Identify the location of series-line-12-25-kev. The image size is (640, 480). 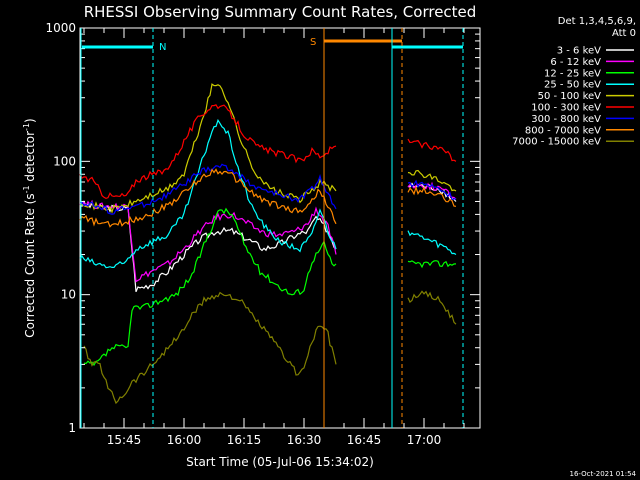
(210, 287).